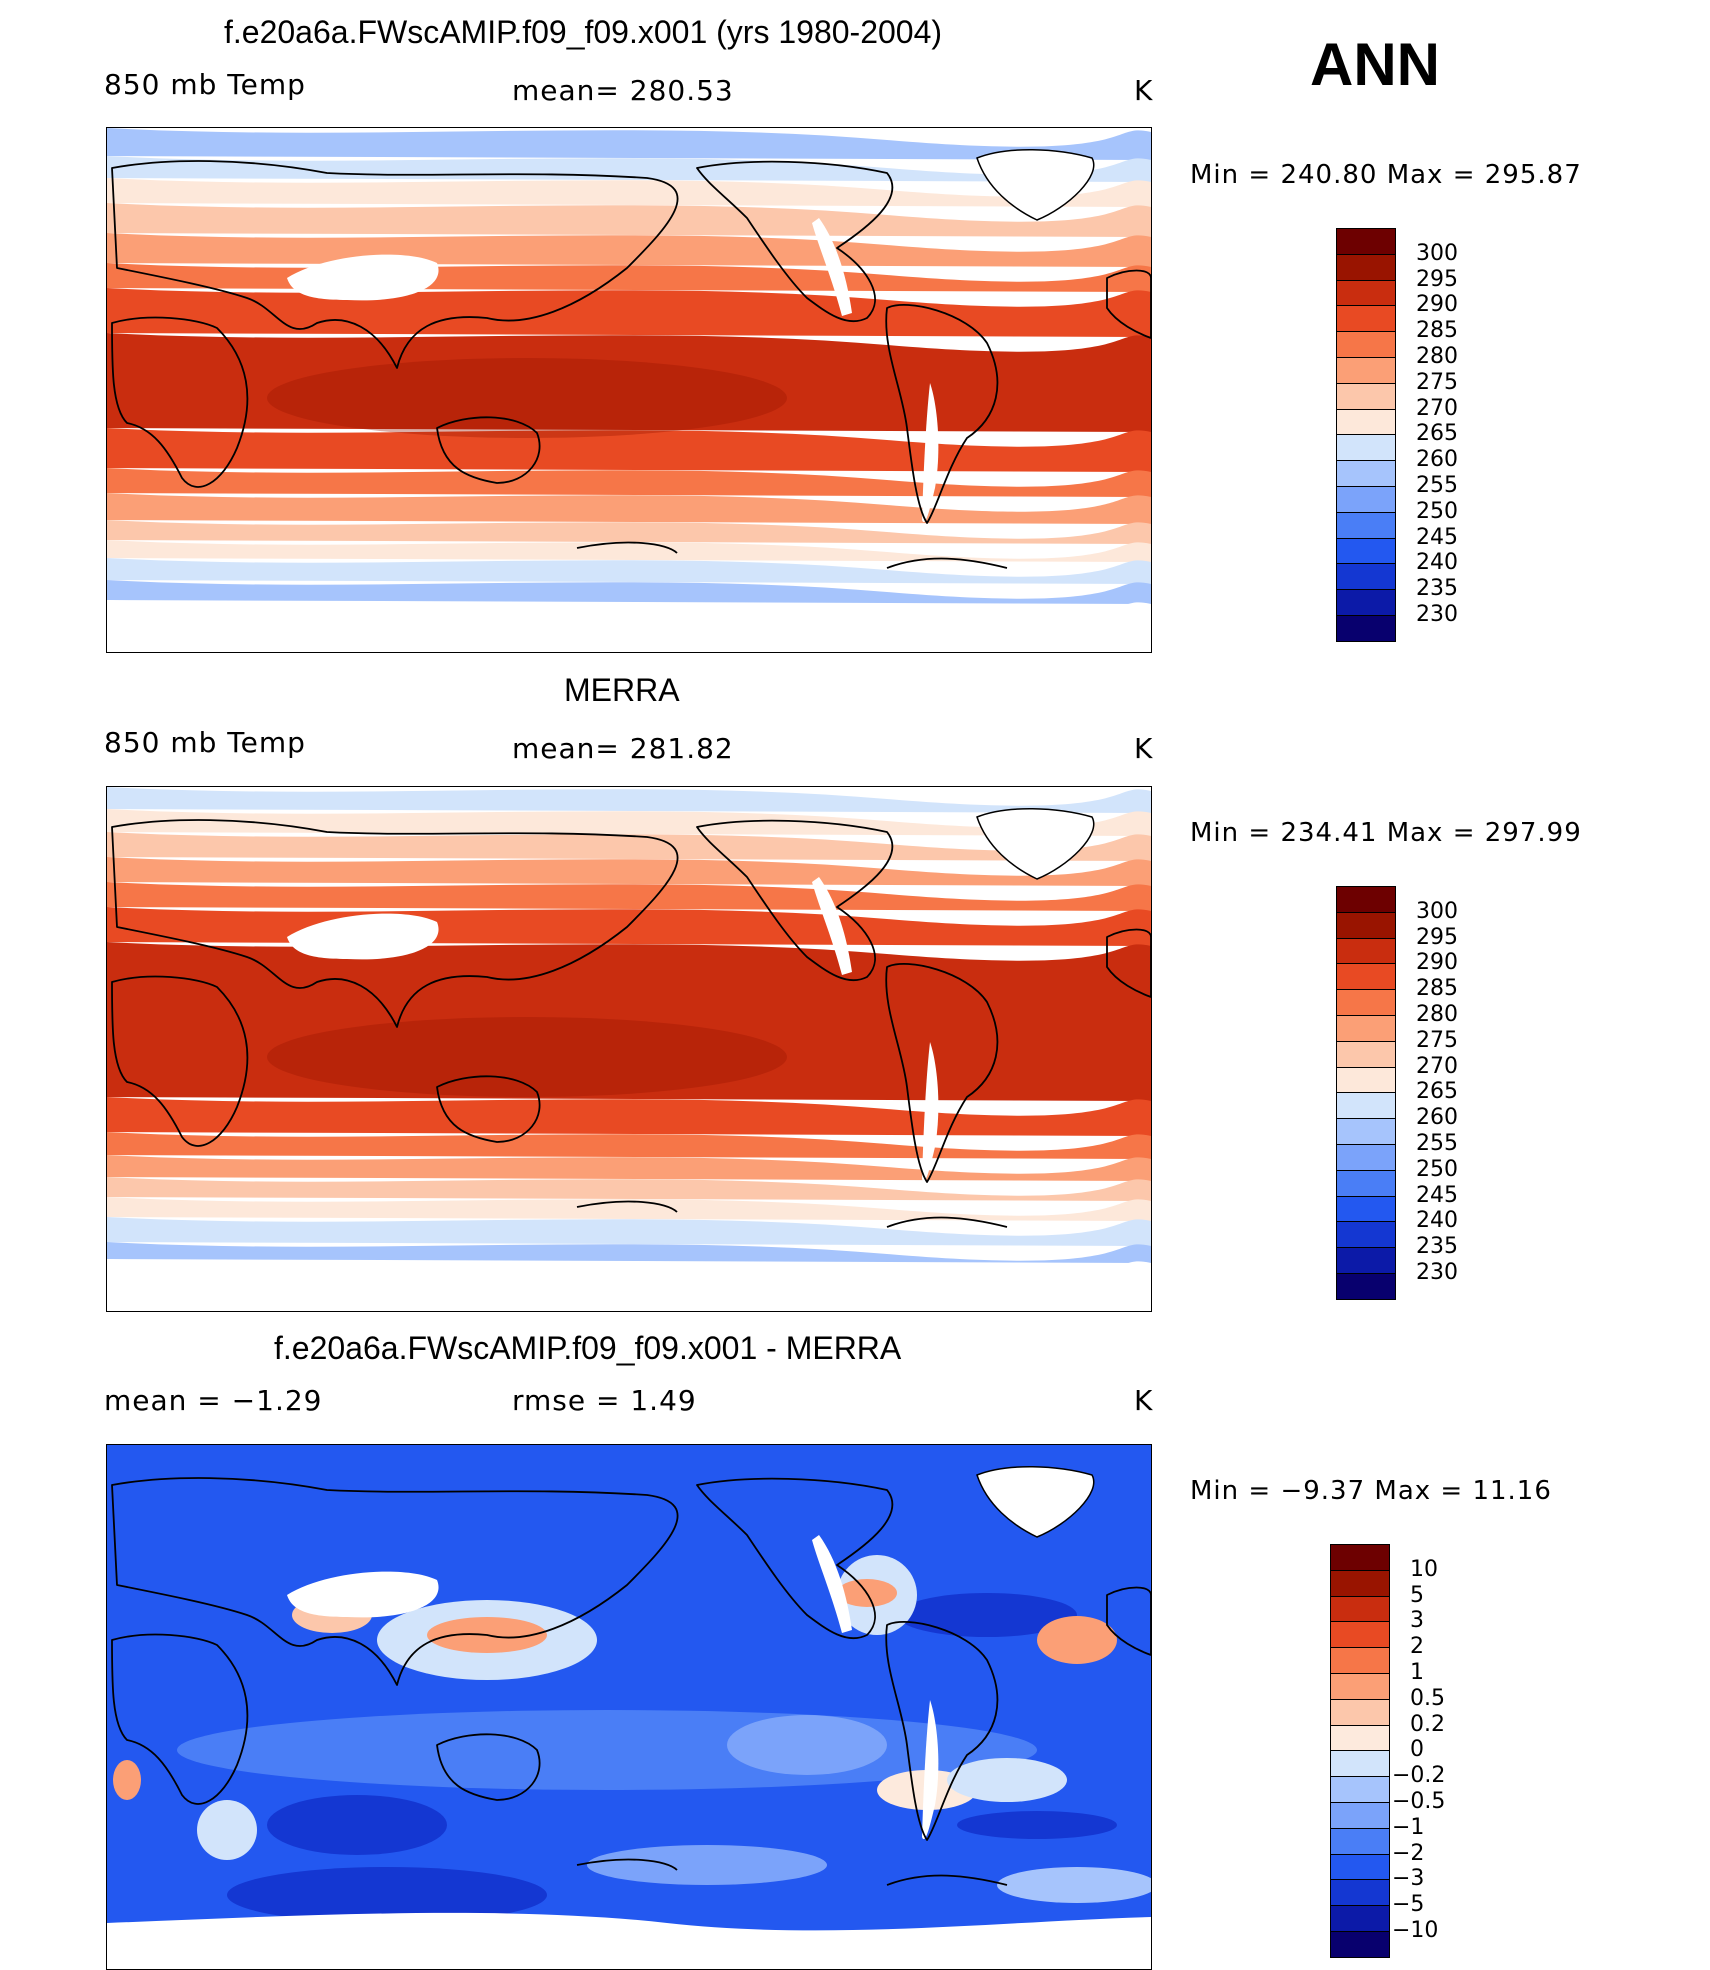  Describe the element at coordinates (1437, 253) in the screenshot. I see `colorbar-tick-label: 300` at that location.